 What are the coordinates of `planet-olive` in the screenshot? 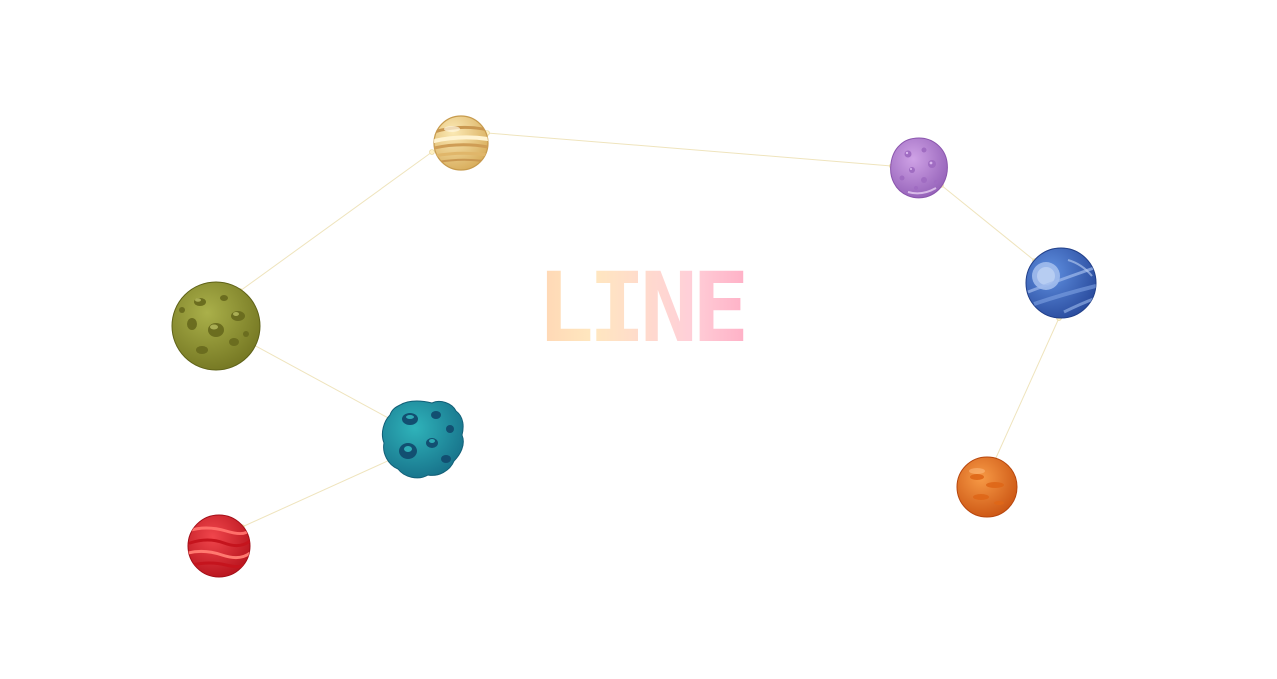 It's located at (216, 326).